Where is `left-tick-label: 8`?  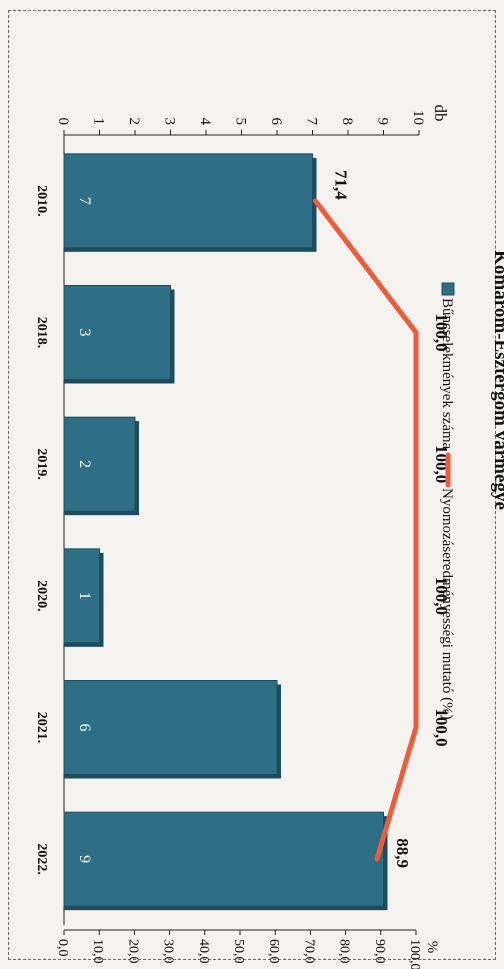
left-tick-label: 8 is located at coordinates (347, 122).